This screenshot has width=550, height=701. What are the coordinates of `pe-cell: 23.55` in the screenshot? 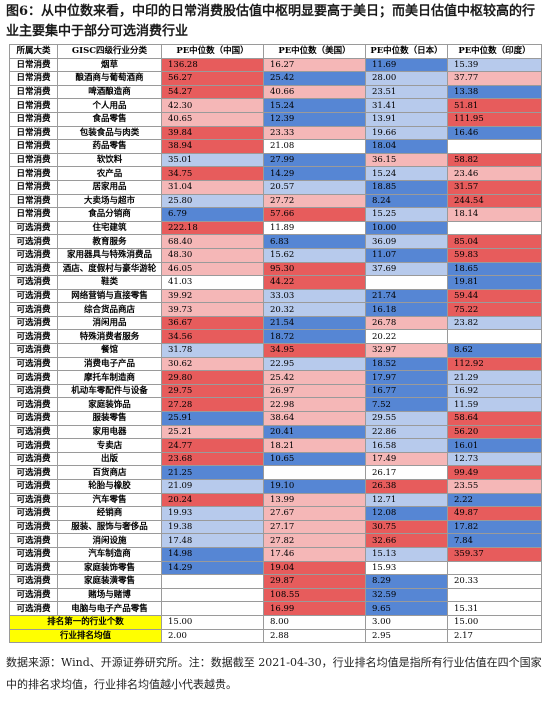 It's located at (494, 486).